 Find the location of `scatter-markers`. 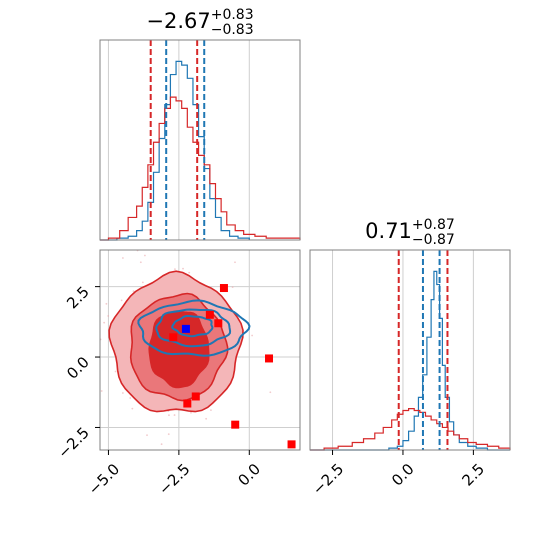

scatter-markers is located at coordinates (232, 366).